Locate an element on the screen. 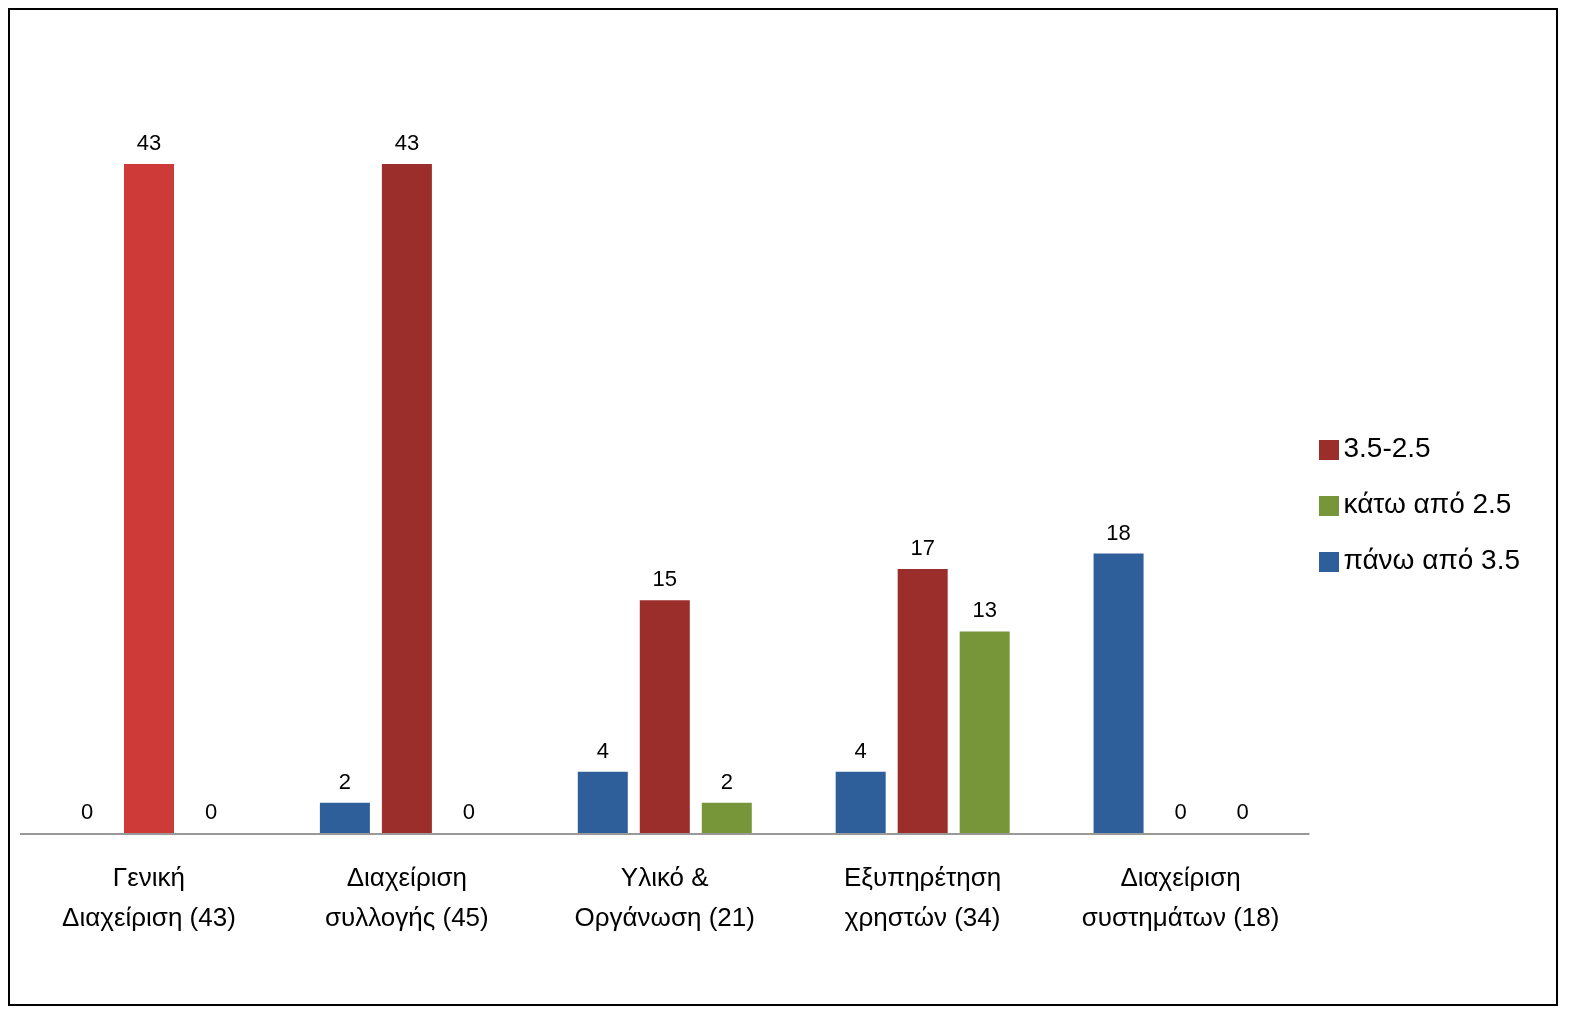 The image size is (1570, 1014). x-tick-label: Υλικό & Οργάνωση (21) is located at coordinates (664, 897).